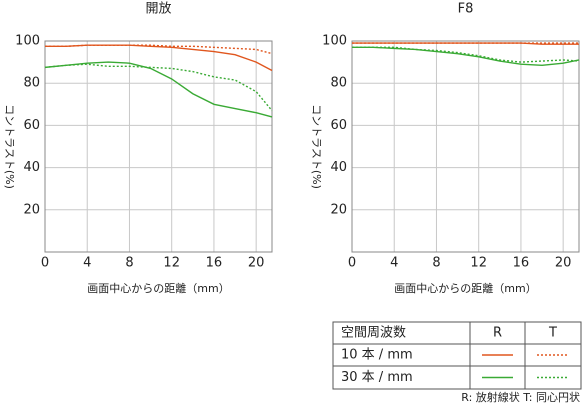 This screenshot has height=406, width=582. Describe the element at coordinates (373, 333) in the screenshot. I see `table-header: 空間周波数` at that location.